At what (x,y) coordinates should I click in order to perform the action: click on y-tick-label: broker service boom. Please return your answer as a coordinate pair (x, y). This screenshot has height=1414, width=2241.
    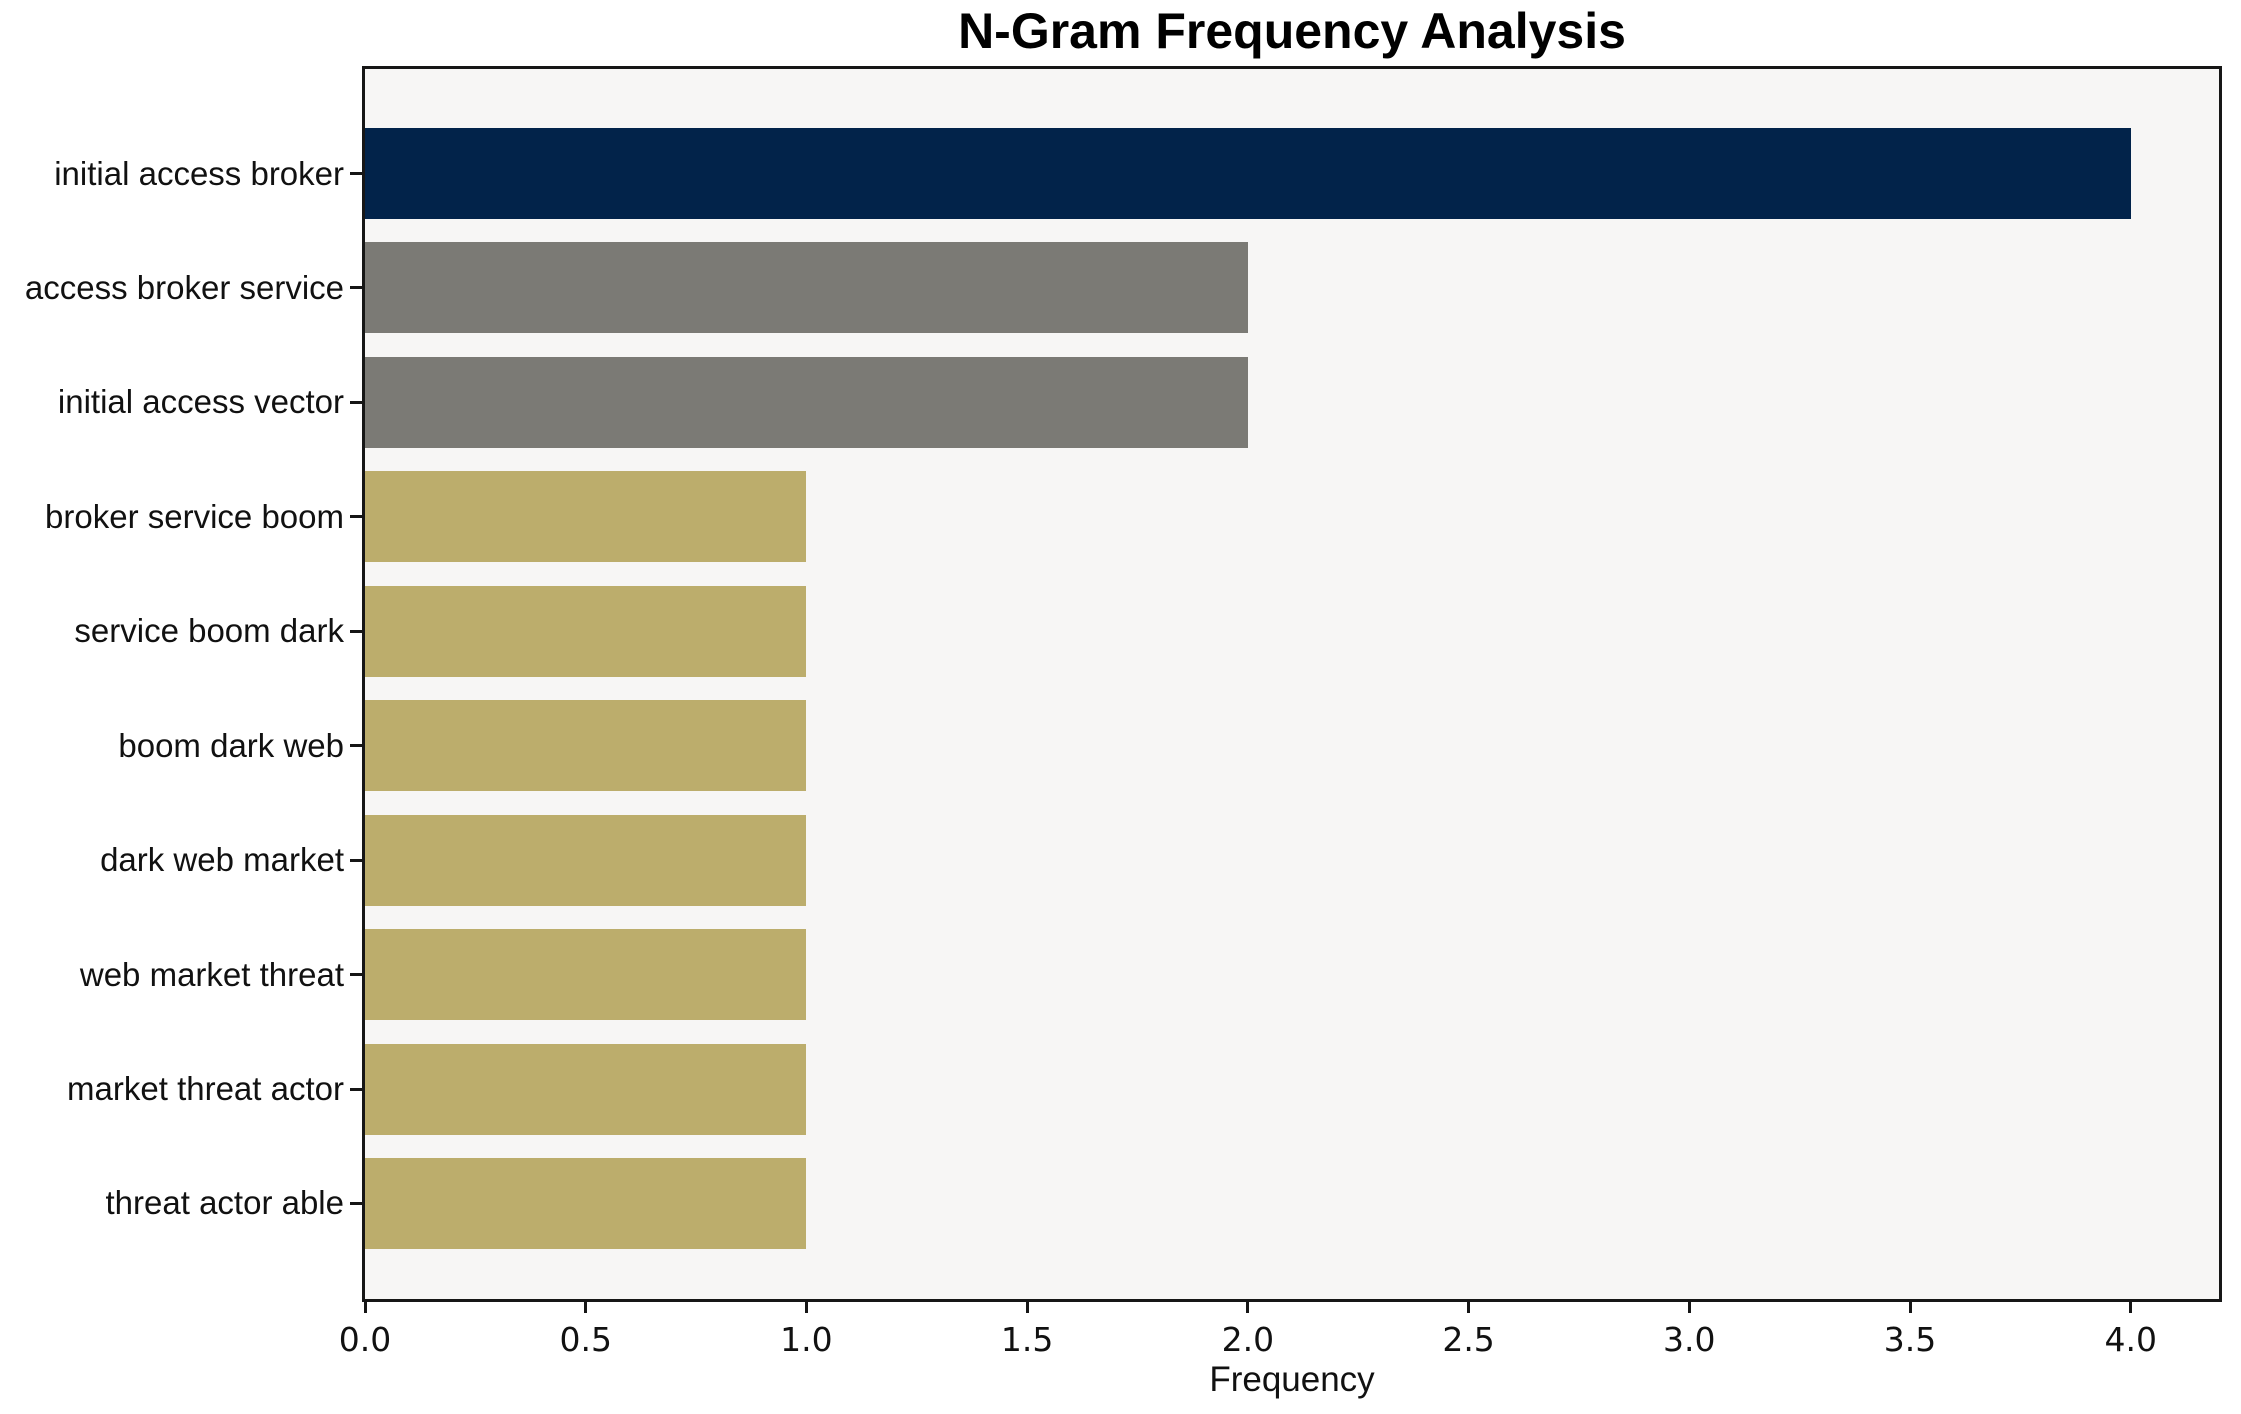
    Looking at the image, I should click on (194, 516).